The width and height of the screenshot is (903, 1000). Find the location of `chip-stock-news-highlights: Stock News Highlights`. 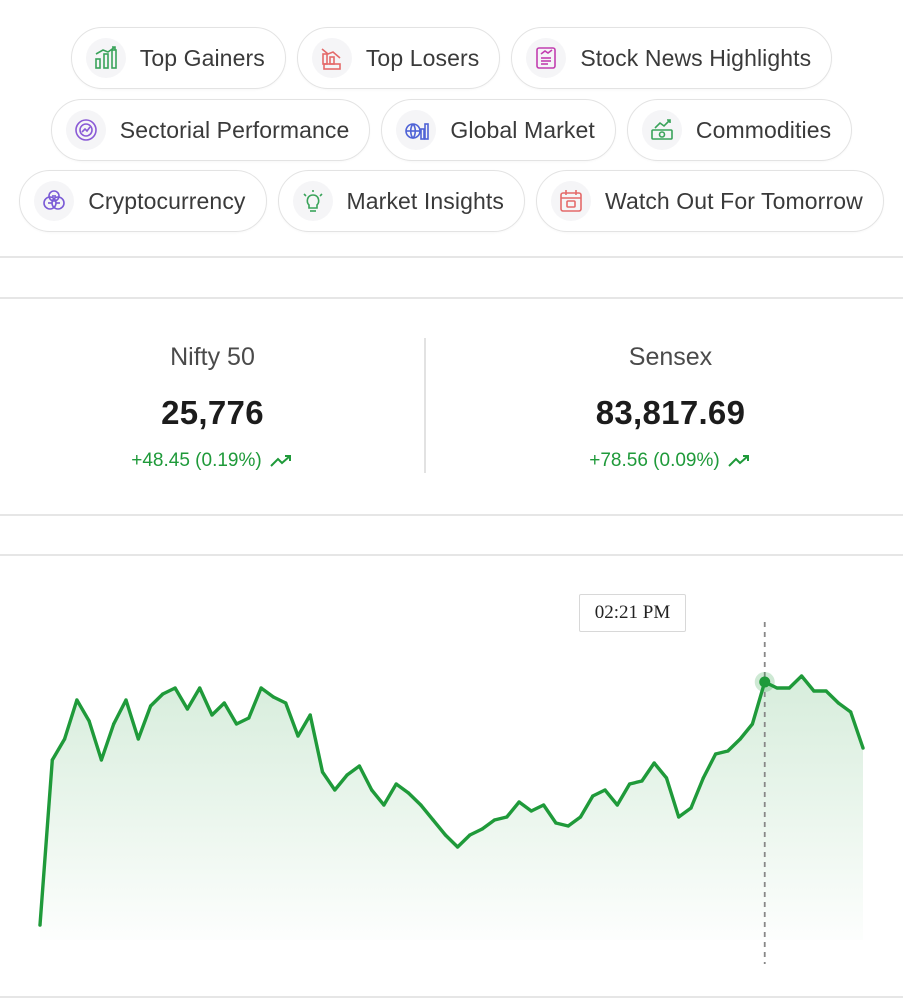

chip-stock-news-highlights: Stock News Highlights is located at coordinates (672, 58).